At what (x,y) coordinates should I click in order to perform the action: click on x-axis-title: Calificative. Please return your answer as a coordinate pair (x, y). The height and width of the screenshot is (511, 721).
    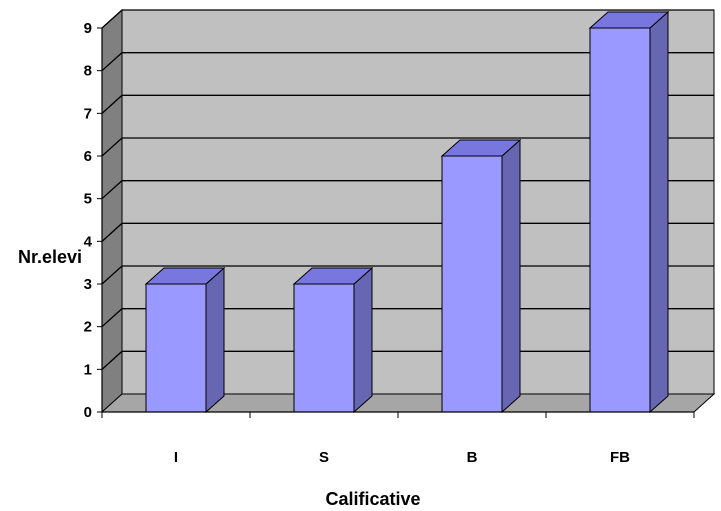
    Looking at the image, I should click on (372, 499).